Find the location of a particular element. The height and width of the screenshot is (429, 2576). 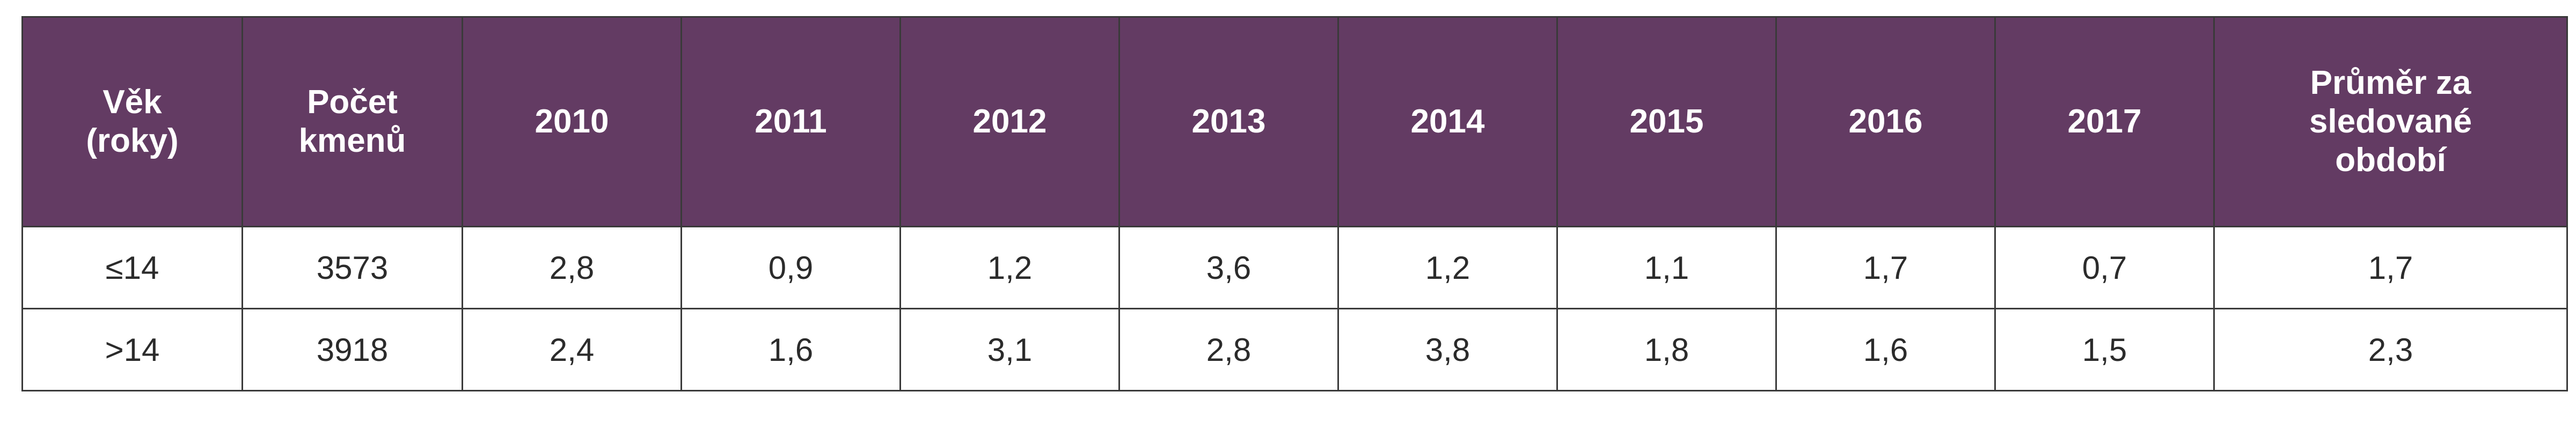

header-year-2011: 2011 is located at coordinates (790, 121).